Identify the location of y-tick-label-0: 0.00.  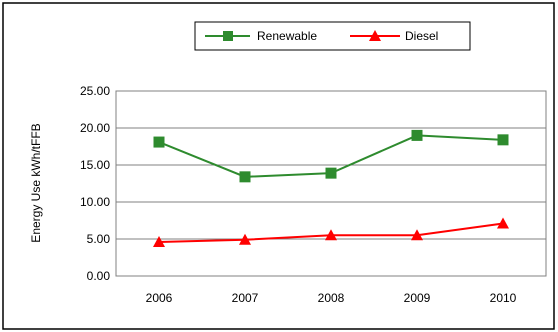
(99, 276).